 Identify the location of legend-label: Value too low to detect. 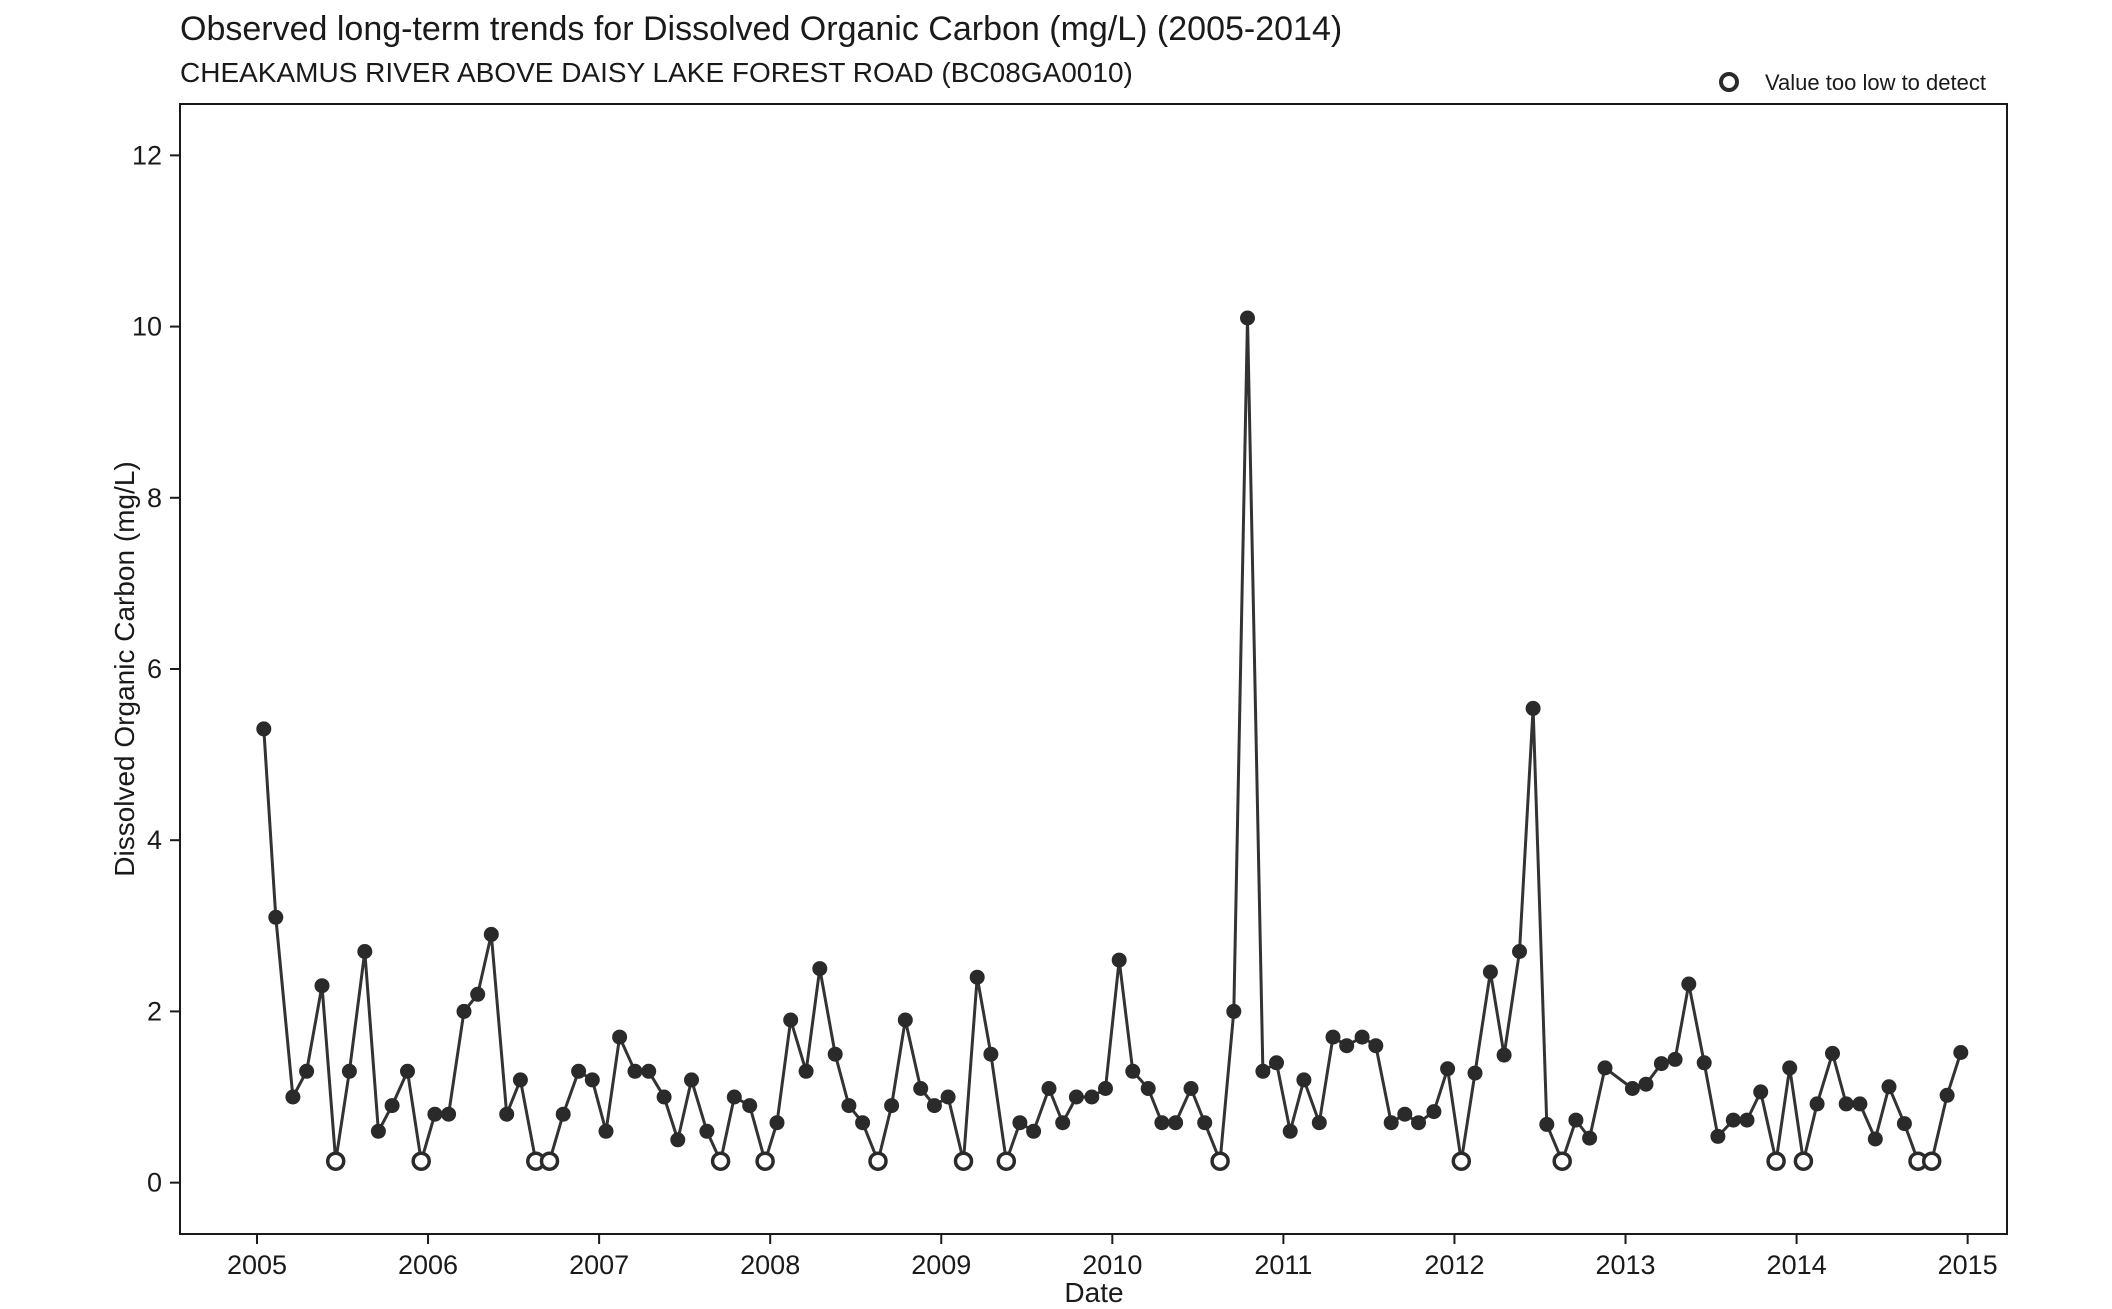
(1875, 82).